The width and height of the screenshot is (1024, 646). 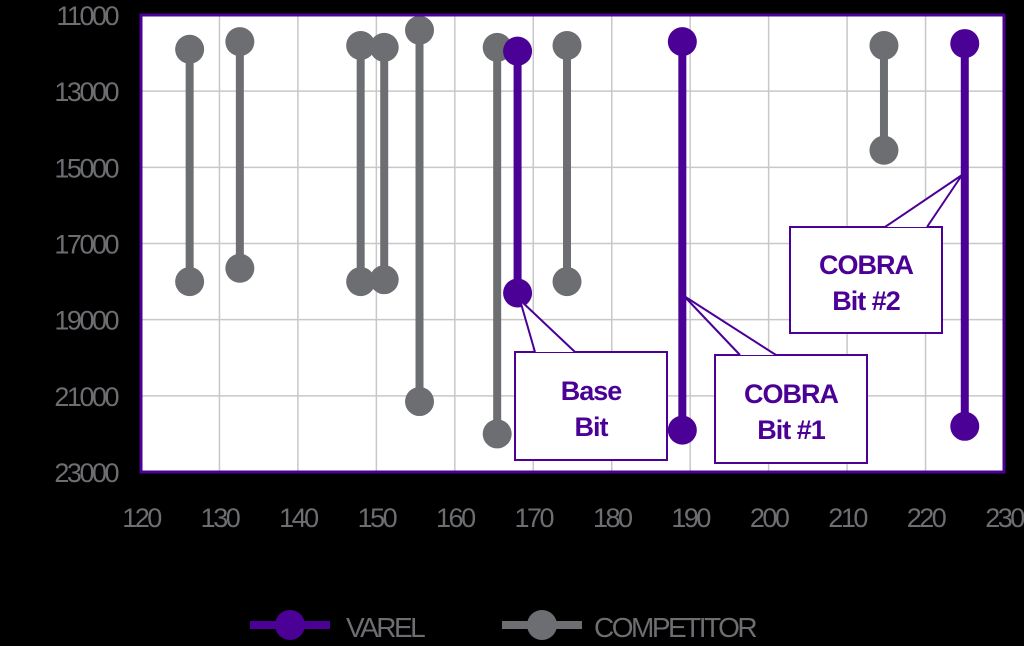 What do you see at coordinates (86, 168) in the screenshot?
I see `y-tick-label: 15000` at bounding box center [86, 168].